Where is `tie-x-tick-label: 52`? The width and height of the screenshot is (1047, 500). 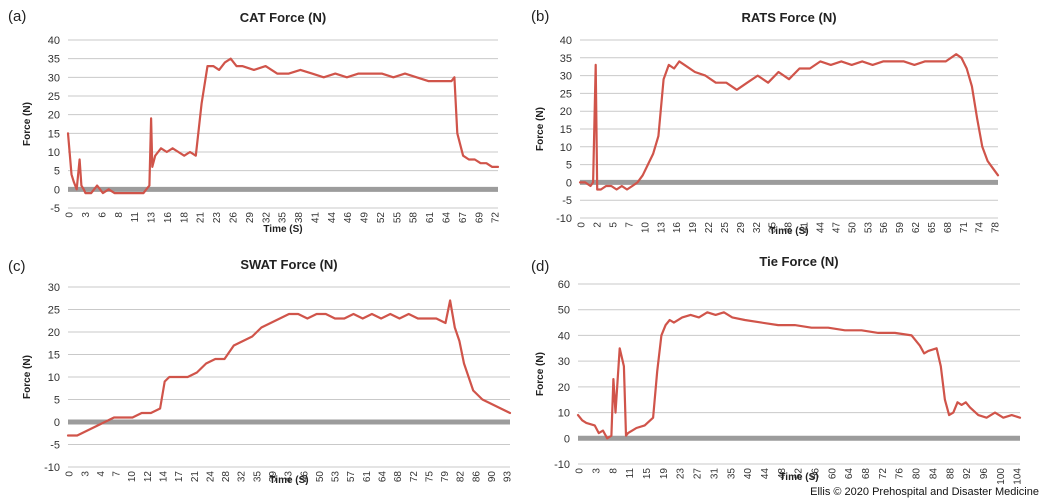 tie-x-tick-label: 52 is located at coordinates (799, 474).